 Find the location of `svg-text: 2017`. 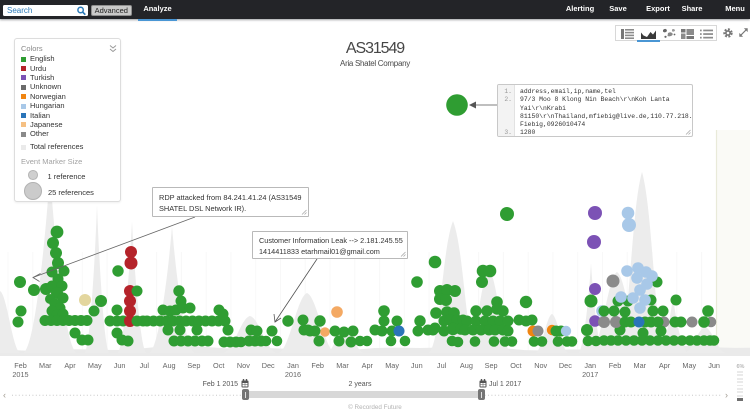

svg-text: 2017 is located at coordinates (590, 374).